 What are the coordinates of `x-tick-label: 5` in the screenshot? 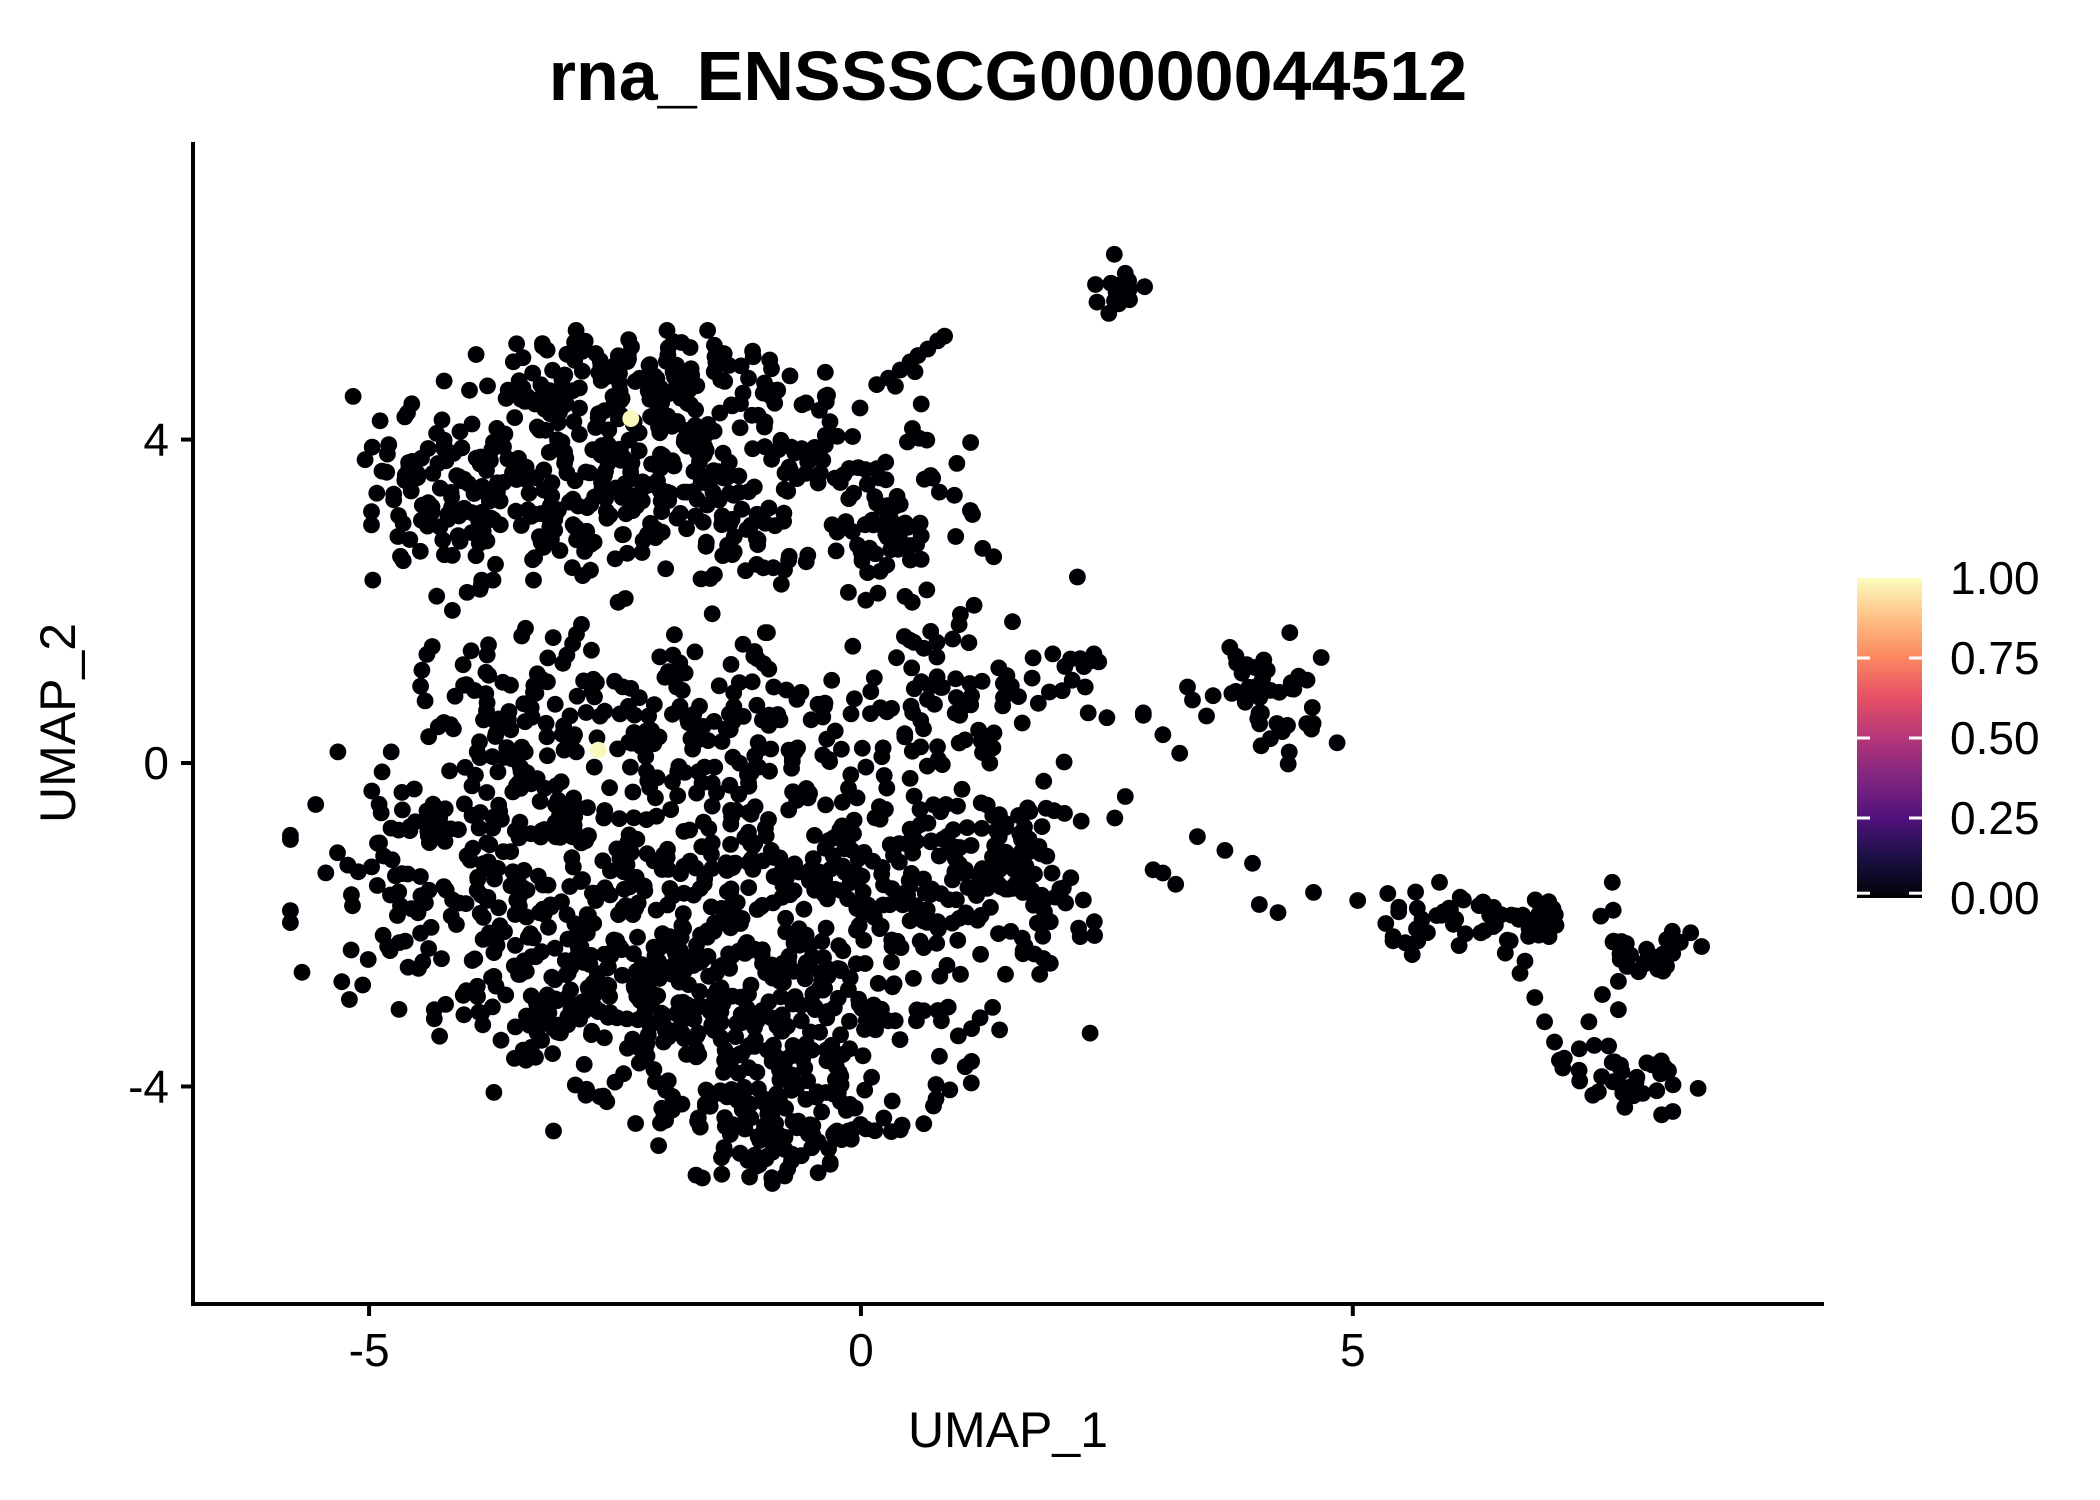 It's located at (1353, 1350).